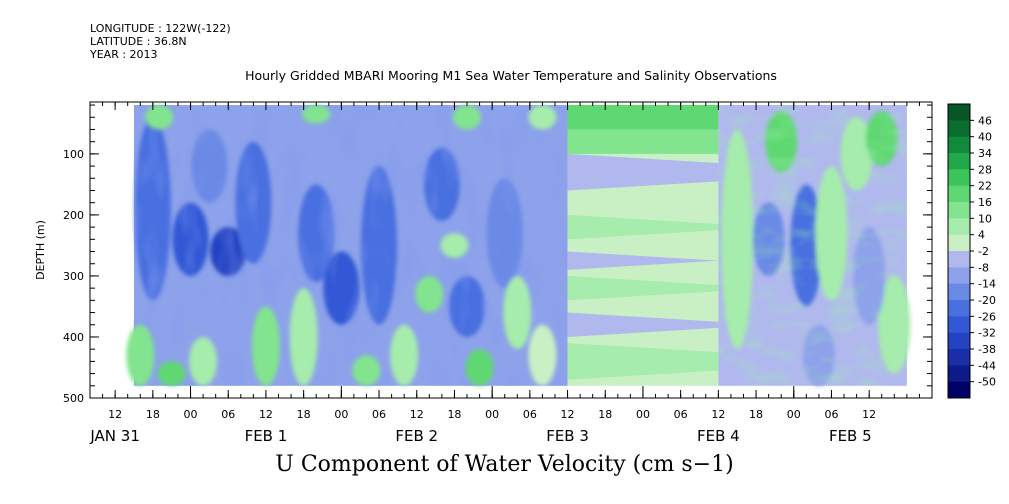 Image resolution: width=1009 pixels, height=504 pixels. I want to click on x-day-label: FEB 5, so click(850, 436).